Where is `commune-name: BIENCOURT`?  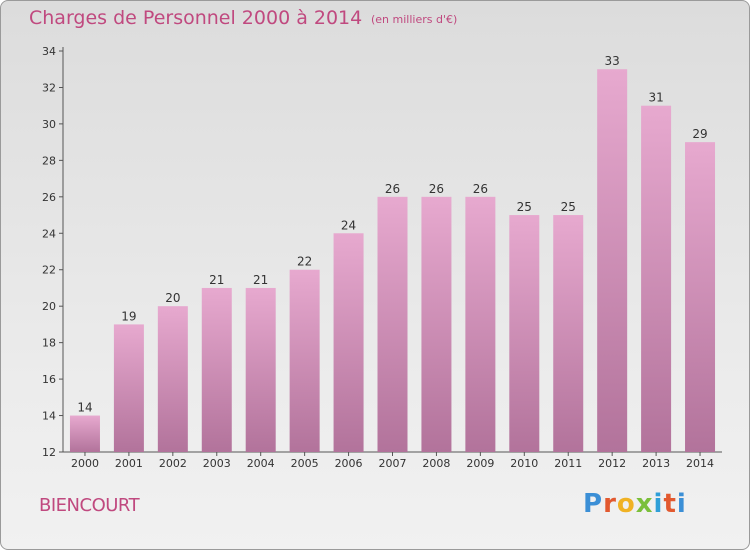
commune-name: BIENCOURT is located at coordinates (89, 505).